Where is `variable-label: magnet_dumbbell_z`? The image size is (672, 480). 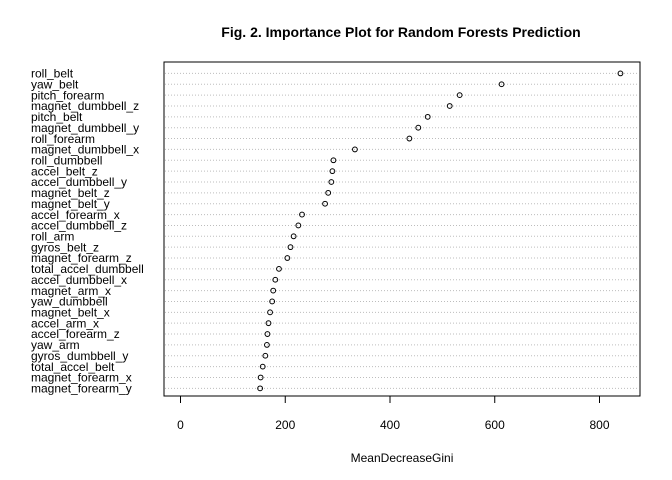 variable-label: magnet_dumbbell_z is located at coordinates (85, 106).